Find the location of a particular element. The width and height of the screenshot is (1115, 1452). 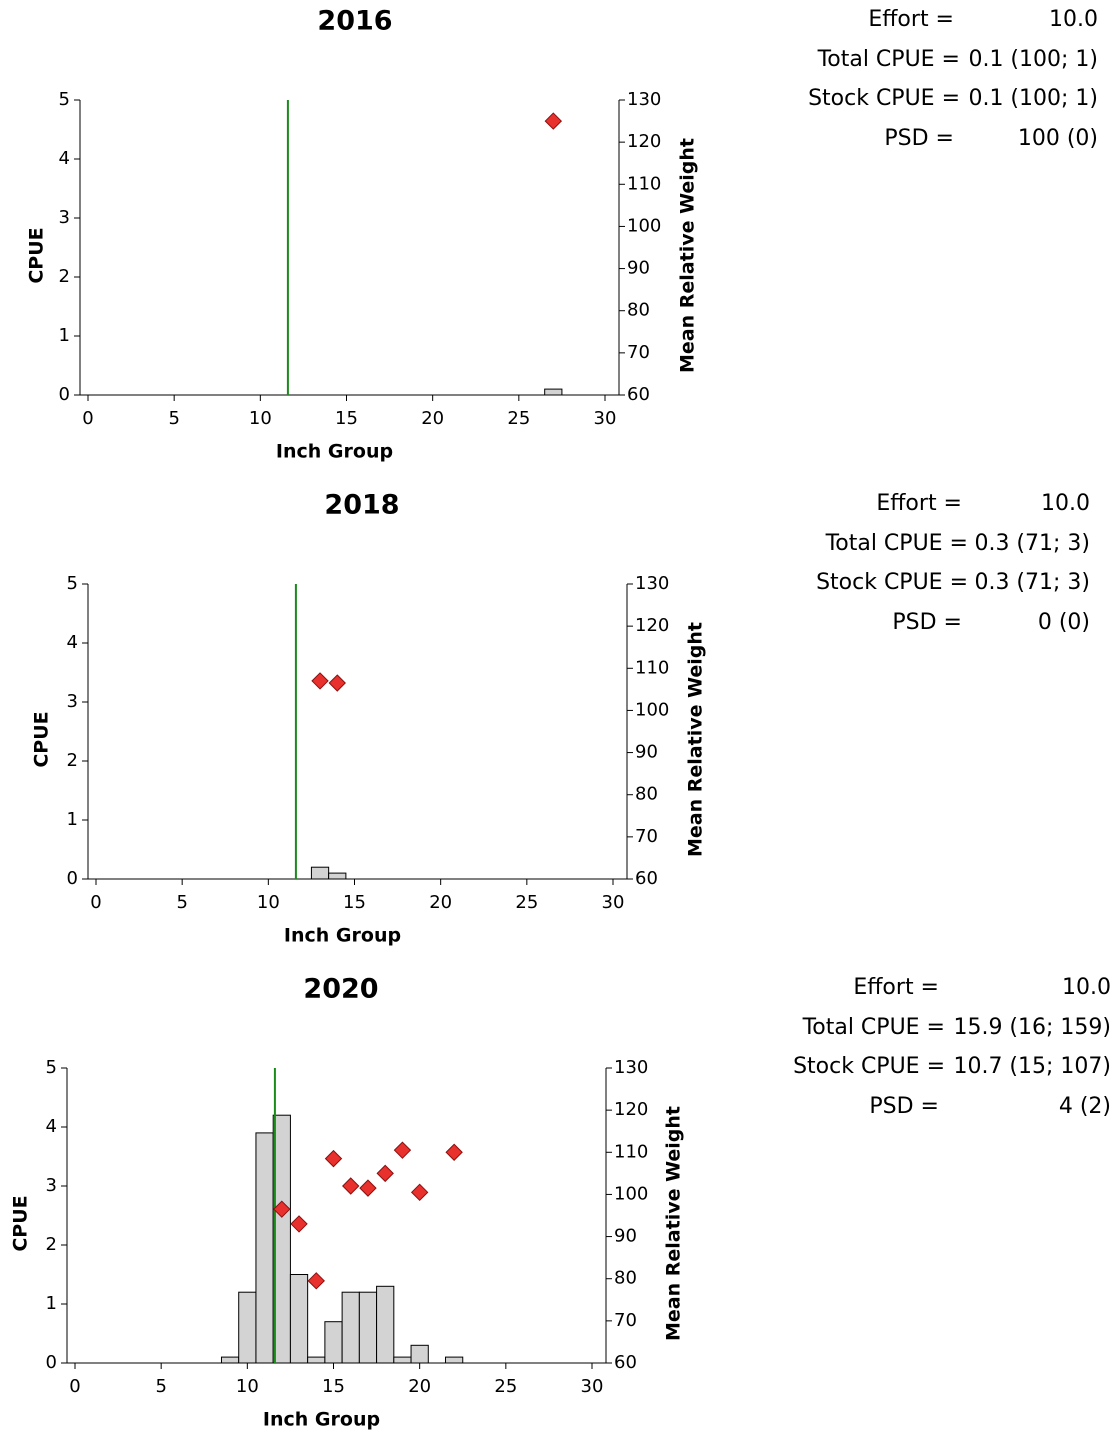

chart-title: 2018 is located at coordinates (361, 505).